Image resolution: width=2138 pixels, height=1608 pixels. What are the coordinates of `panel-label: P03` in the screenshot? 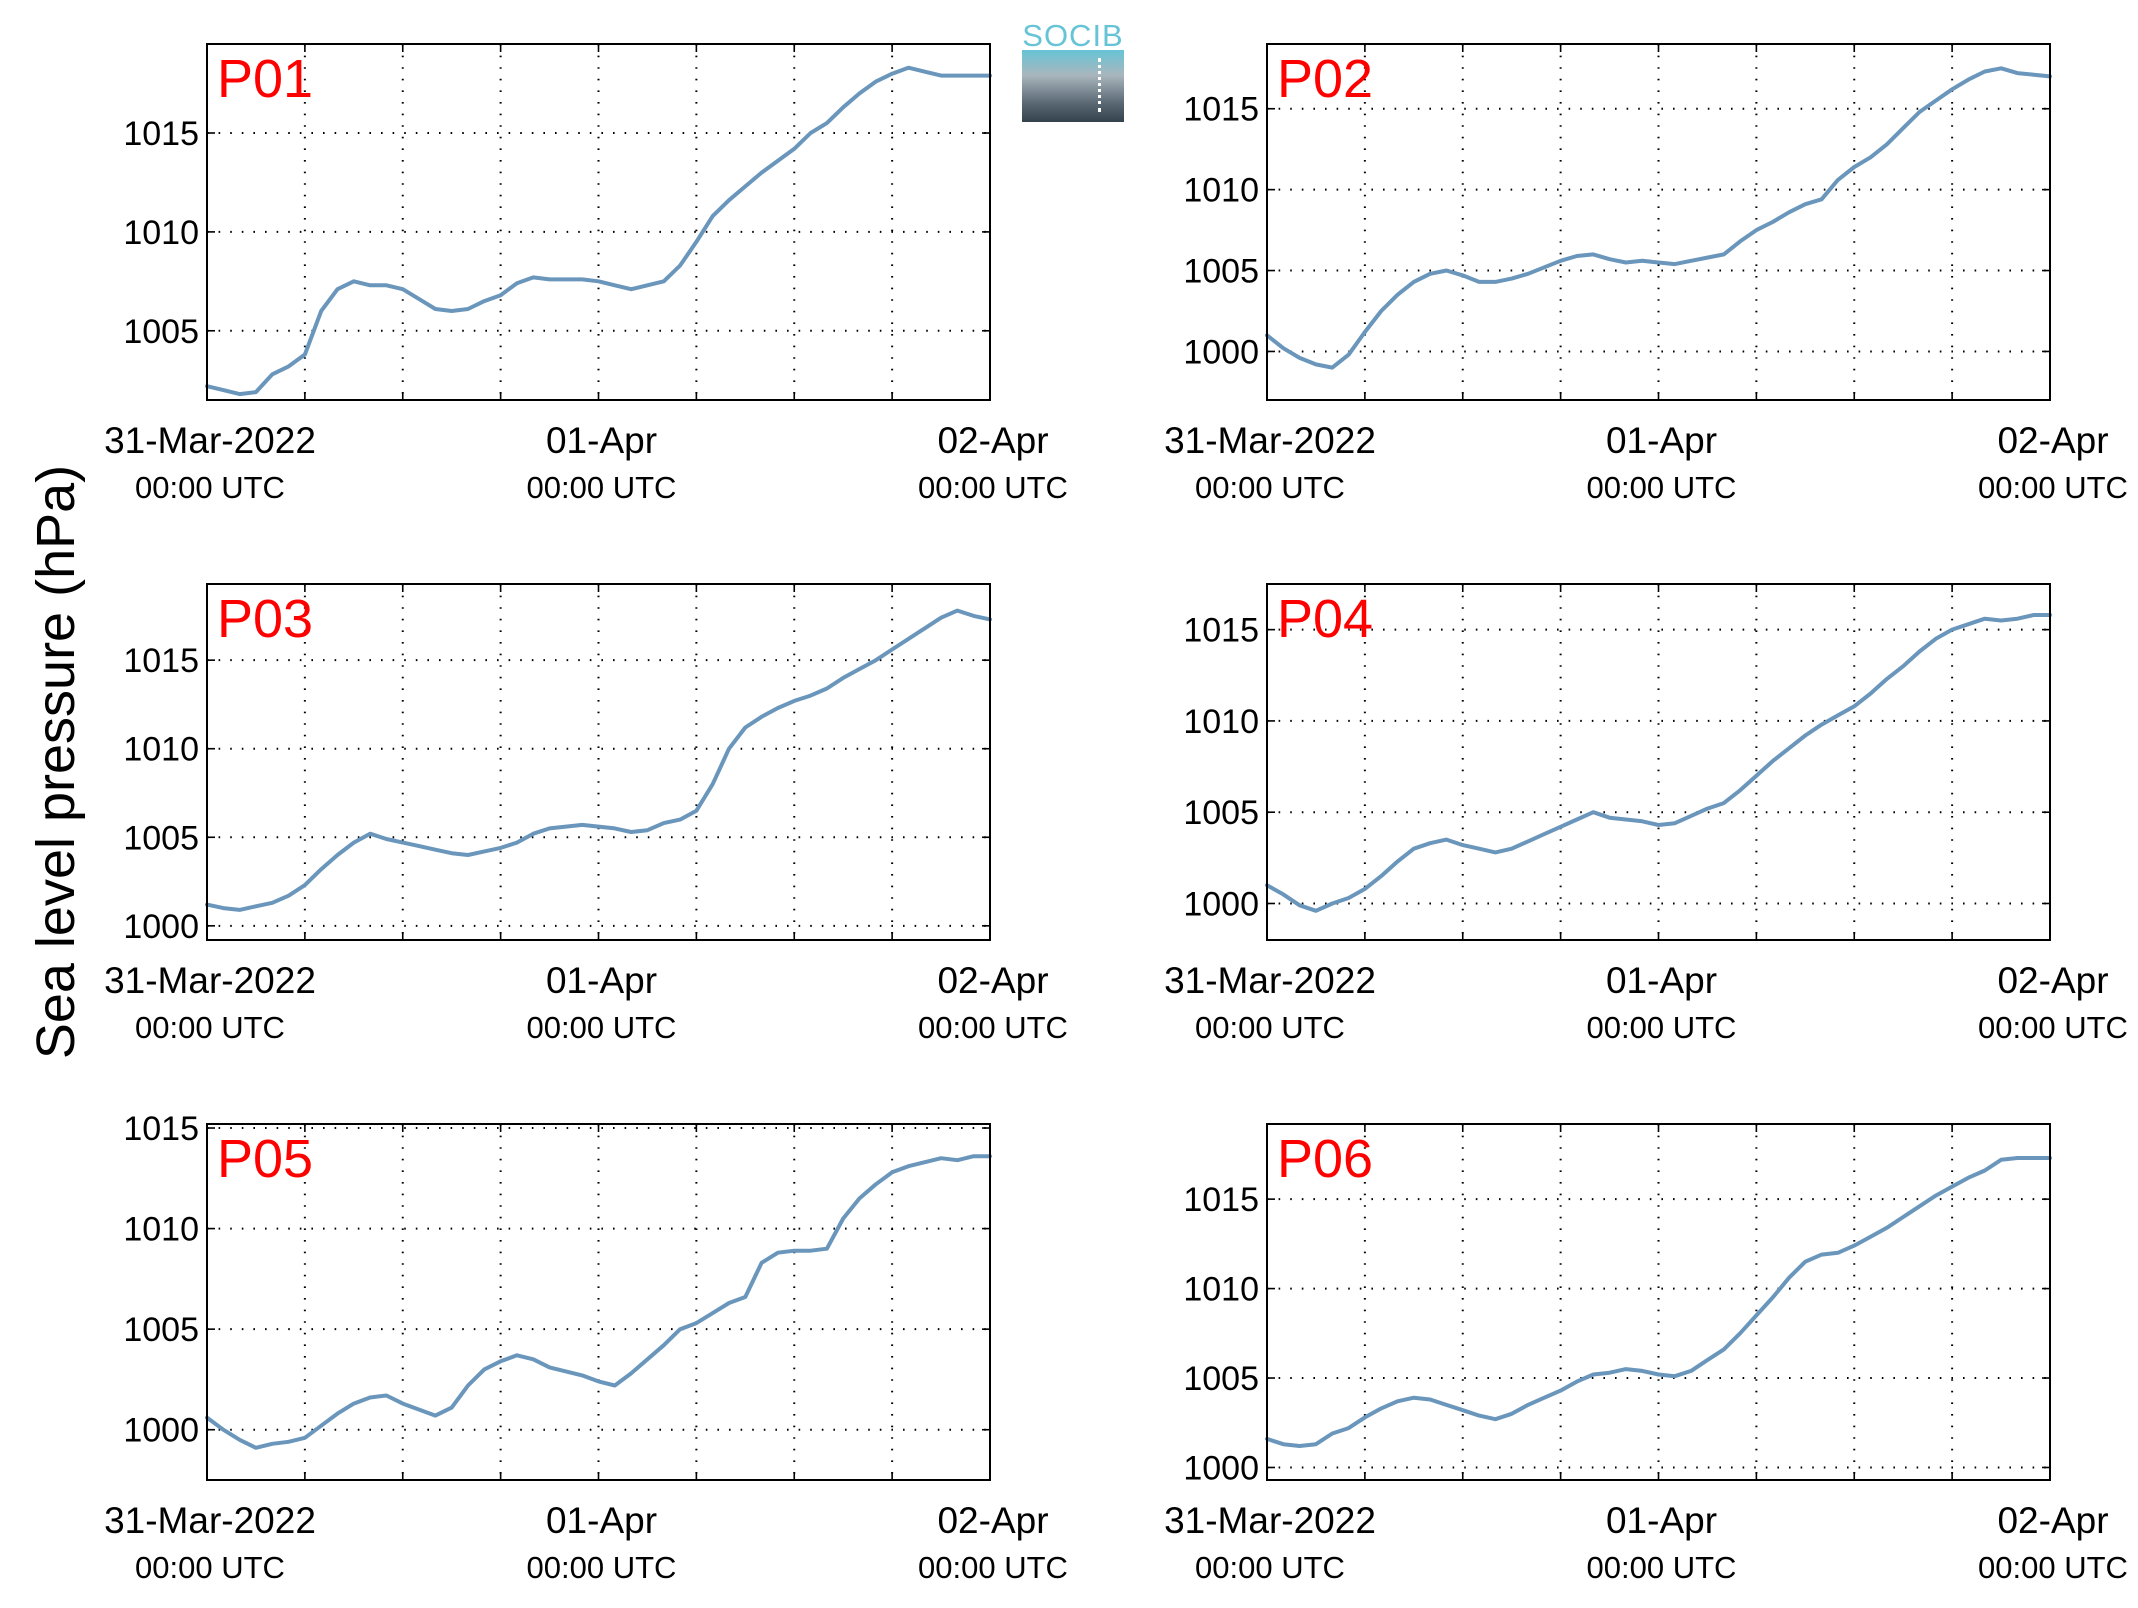 It's located at (265, 619).